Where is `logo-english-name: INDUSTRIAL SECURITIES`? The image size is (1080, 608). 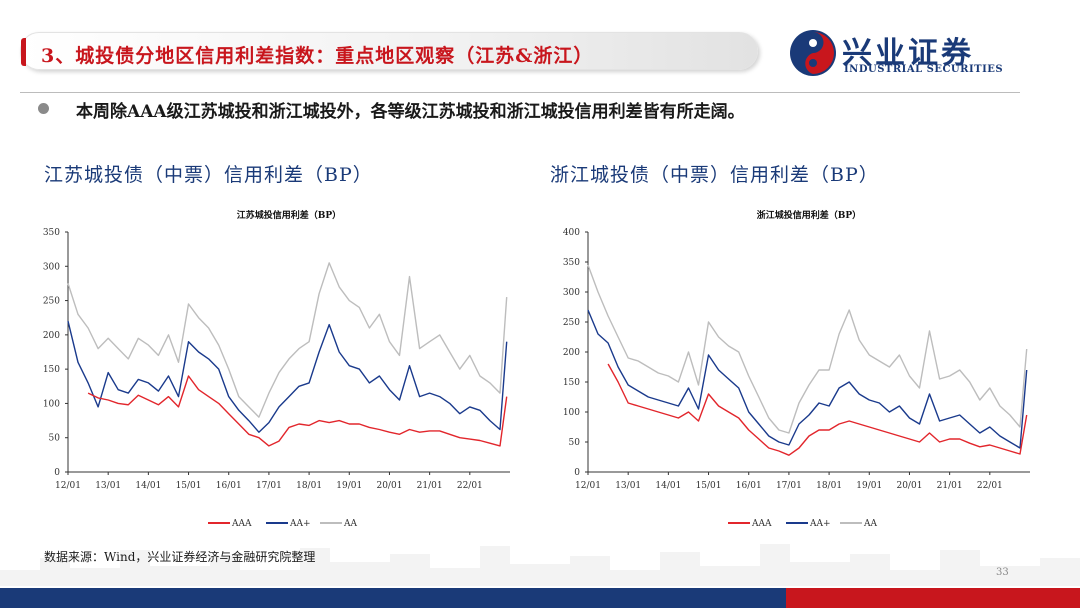 logo-english-name: INDUSTRIAL SECURITIES is located at coordinates (924, 69).